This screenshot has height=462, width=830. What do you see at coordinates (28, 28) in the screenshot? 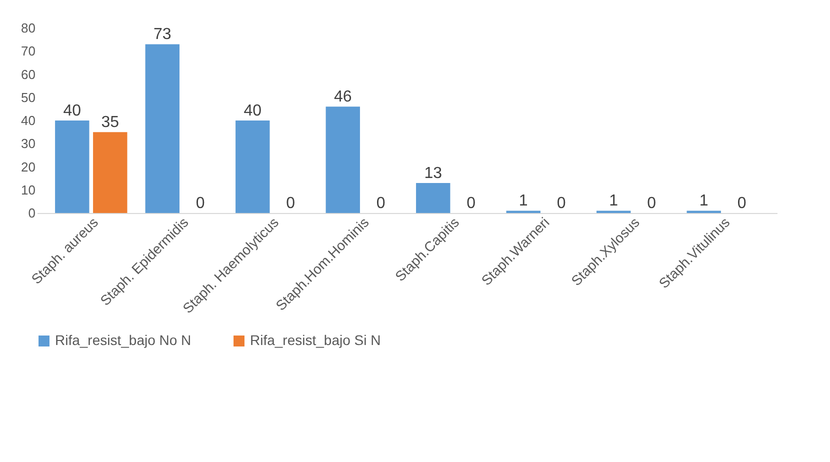
I see `y-tick-label: 80` at bounding box center [28, 28].